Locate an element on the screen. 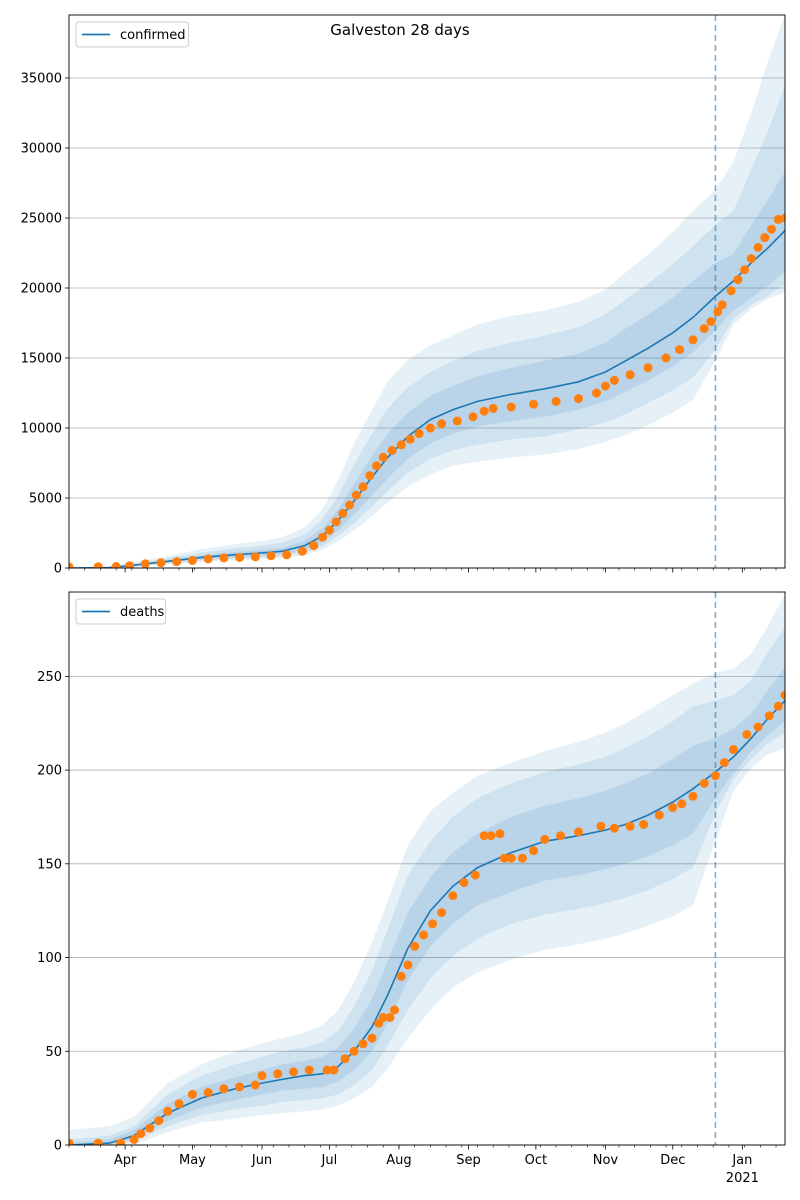 The image size is (800, 1200). x-tick-label: Apr is located at coordinates (125, 1160).